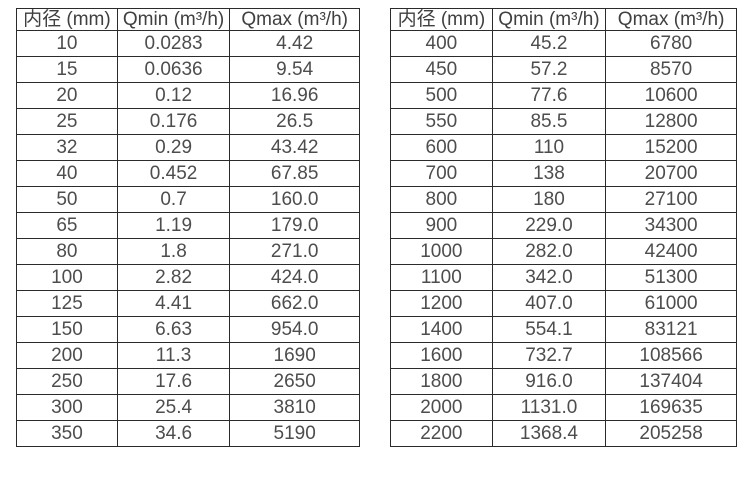  I want to click on table-cell: 407.0, so click(549, 303).